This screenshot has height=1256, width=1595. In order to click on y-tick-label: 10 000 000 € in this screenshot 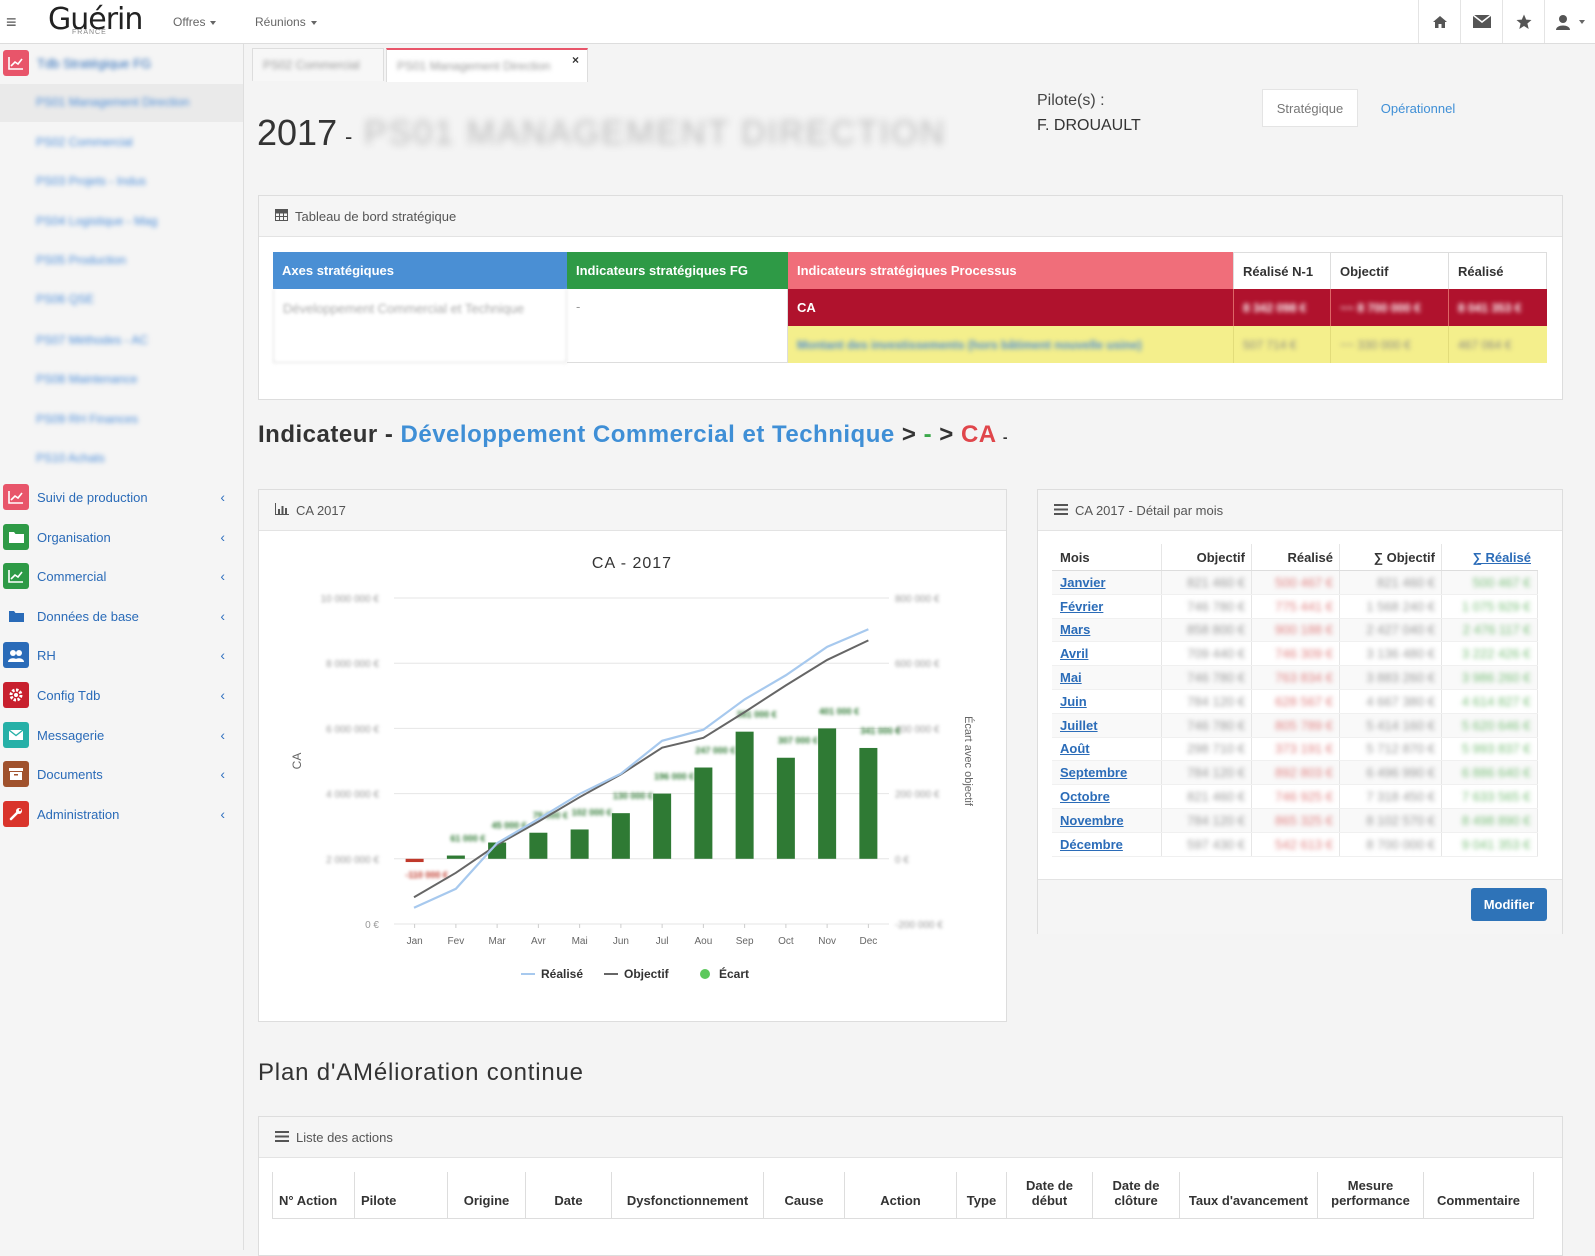, I will do `click(350, 599)`.